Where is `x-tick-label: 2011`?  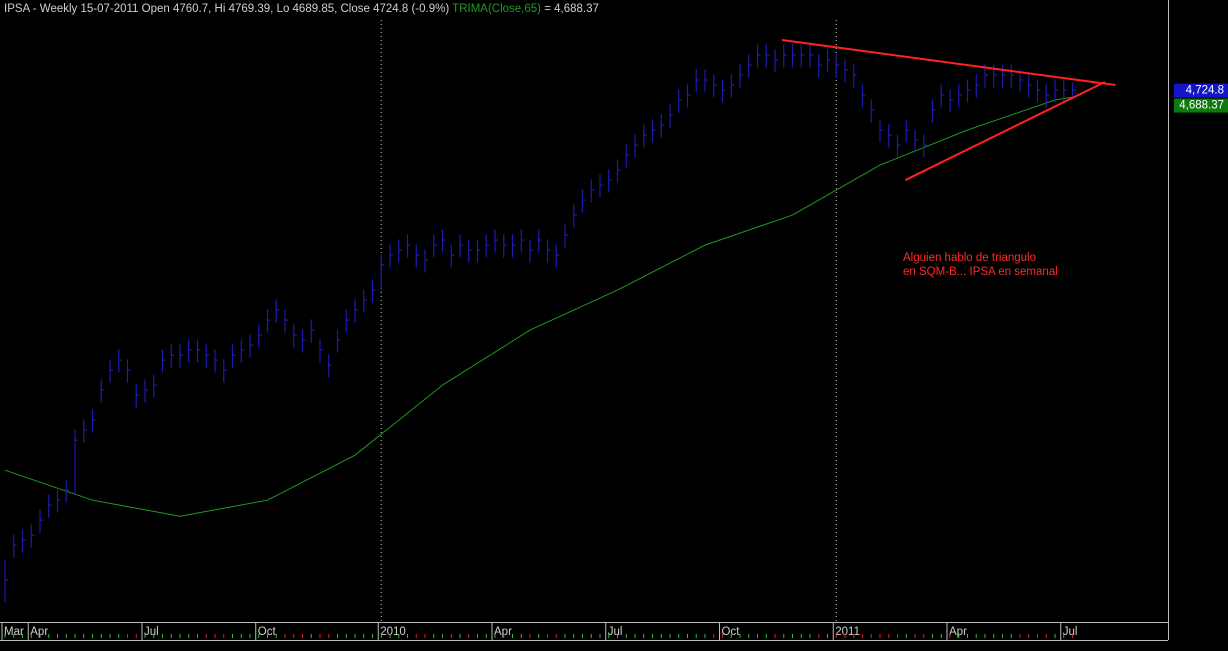
x-tick-label: 2011 is located at coordinates (847, 632).